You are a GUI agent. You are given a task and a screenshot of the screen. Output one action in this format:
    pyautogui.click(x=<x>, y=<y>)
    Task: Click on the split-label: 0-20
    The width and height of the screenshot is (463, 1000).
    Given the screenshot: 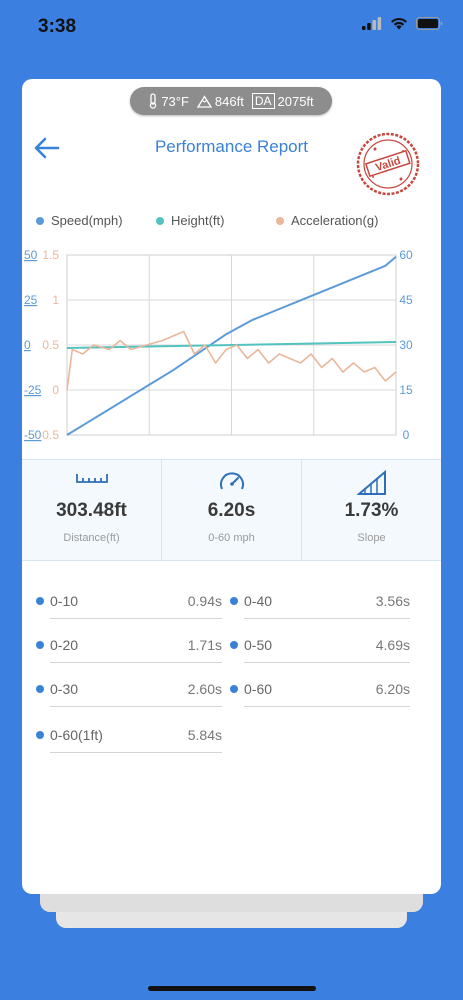 What is the action you would take?
    pyautogui.click(x=64, y=644)
    